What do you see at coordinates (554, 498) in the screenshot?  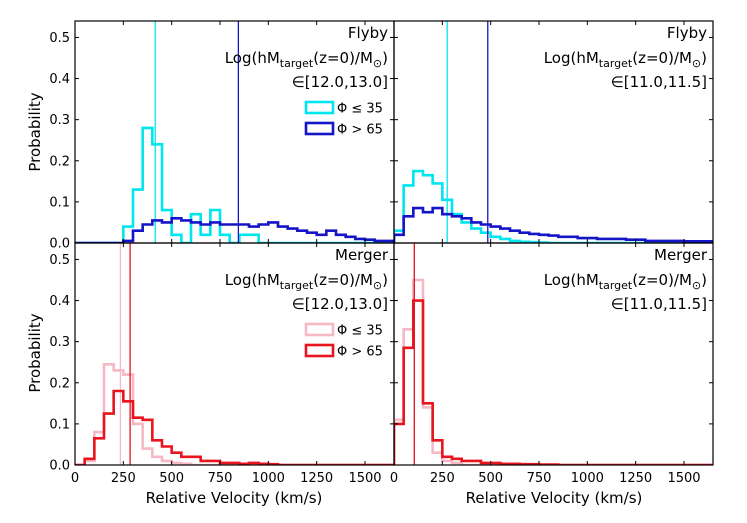 I see `x-axis-label-right: Relative Velocity (km/s)` at bounding box center [554, 498].